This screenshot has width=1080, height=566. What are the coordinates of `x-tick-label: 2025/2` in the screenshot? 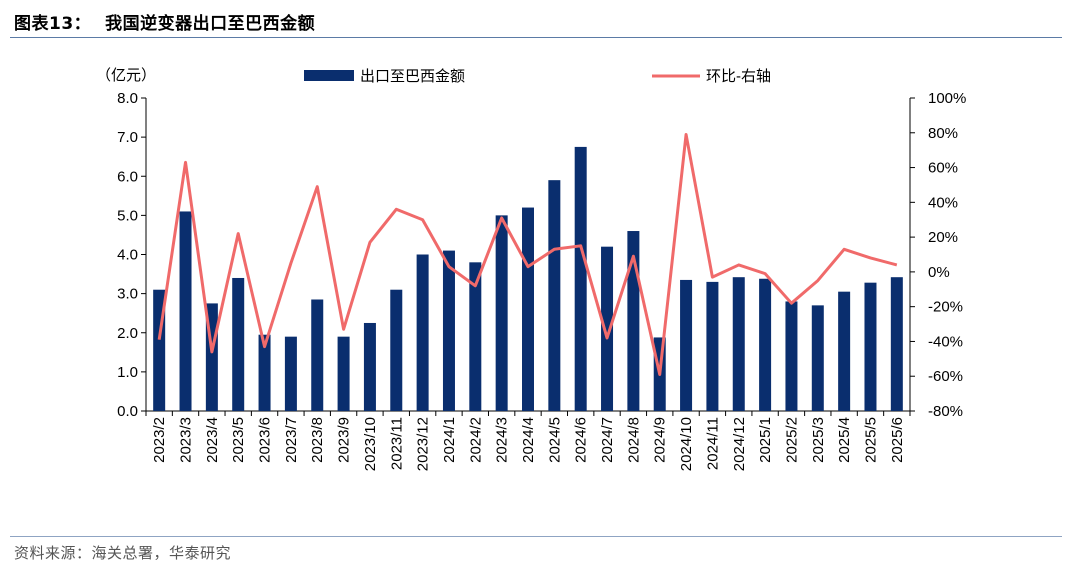 It's located at (791, 440).